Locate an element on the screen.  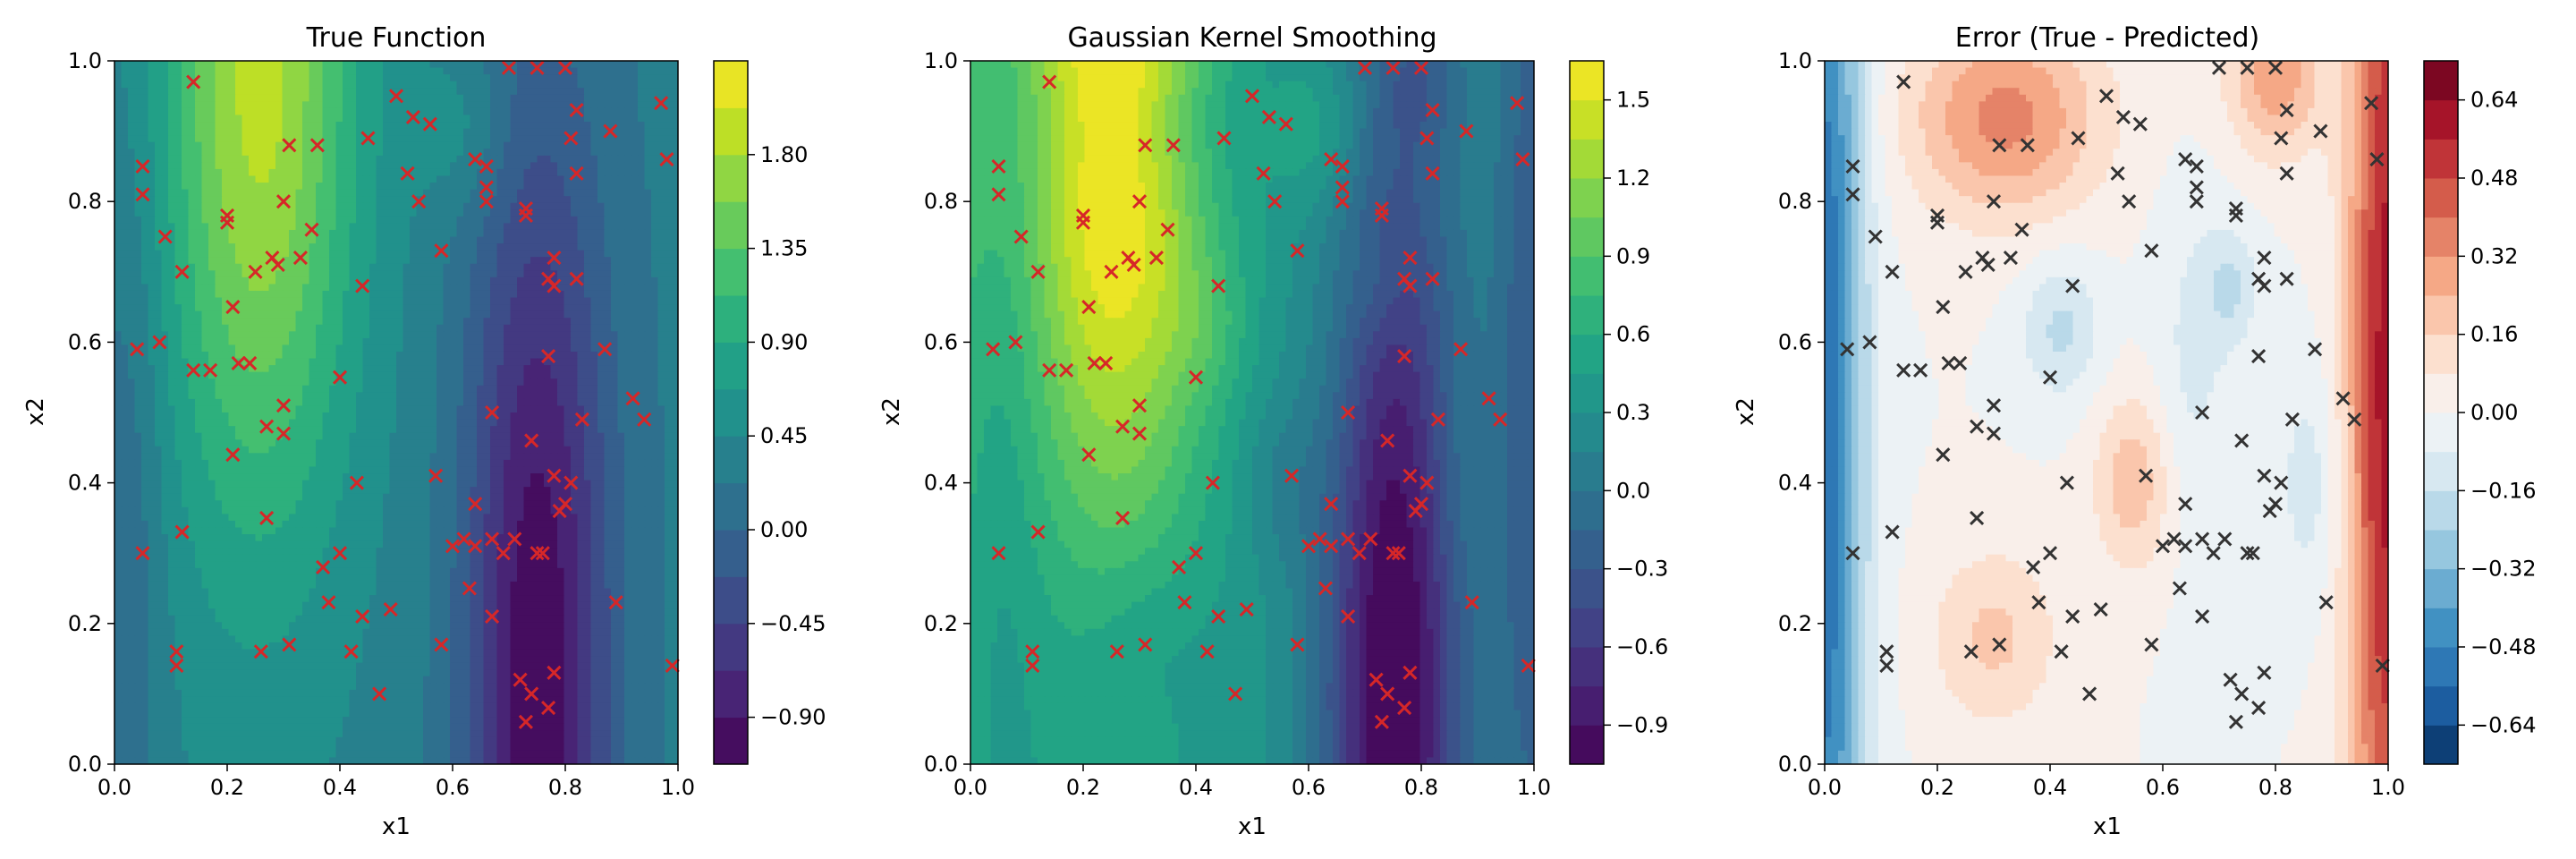
x-tick-label: 0.8 is located at coordinates (565, 787).